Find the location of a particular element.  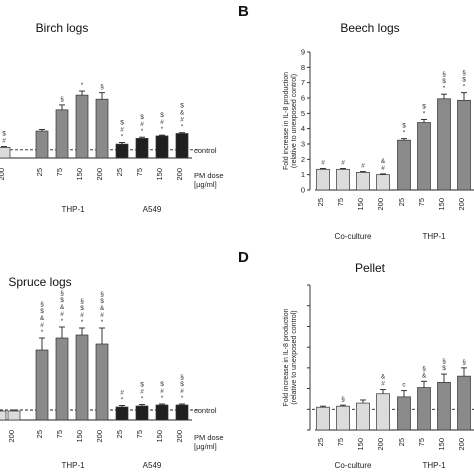

y-tick-label: 4 is located at coordinates (303, 128).